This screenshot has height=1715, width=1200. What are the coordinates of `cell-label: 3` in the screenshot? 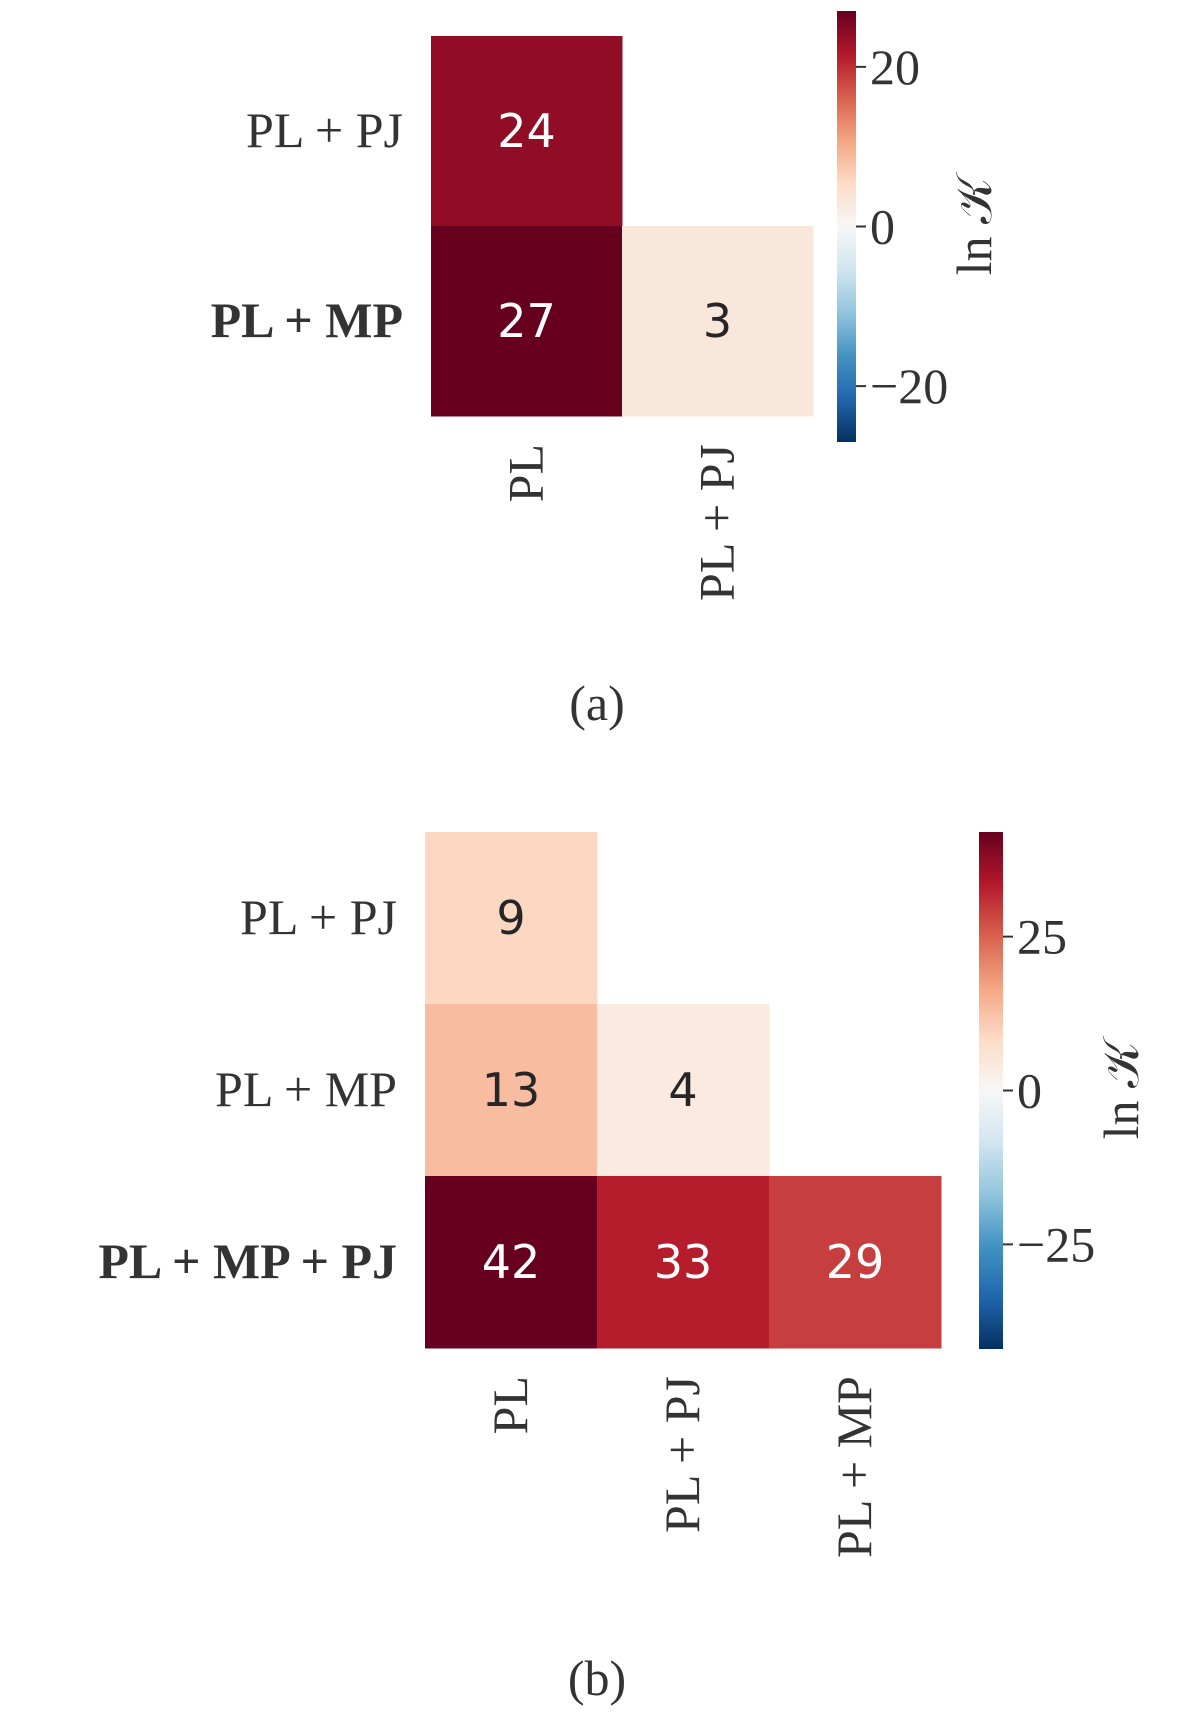 It's located at (717, 321).